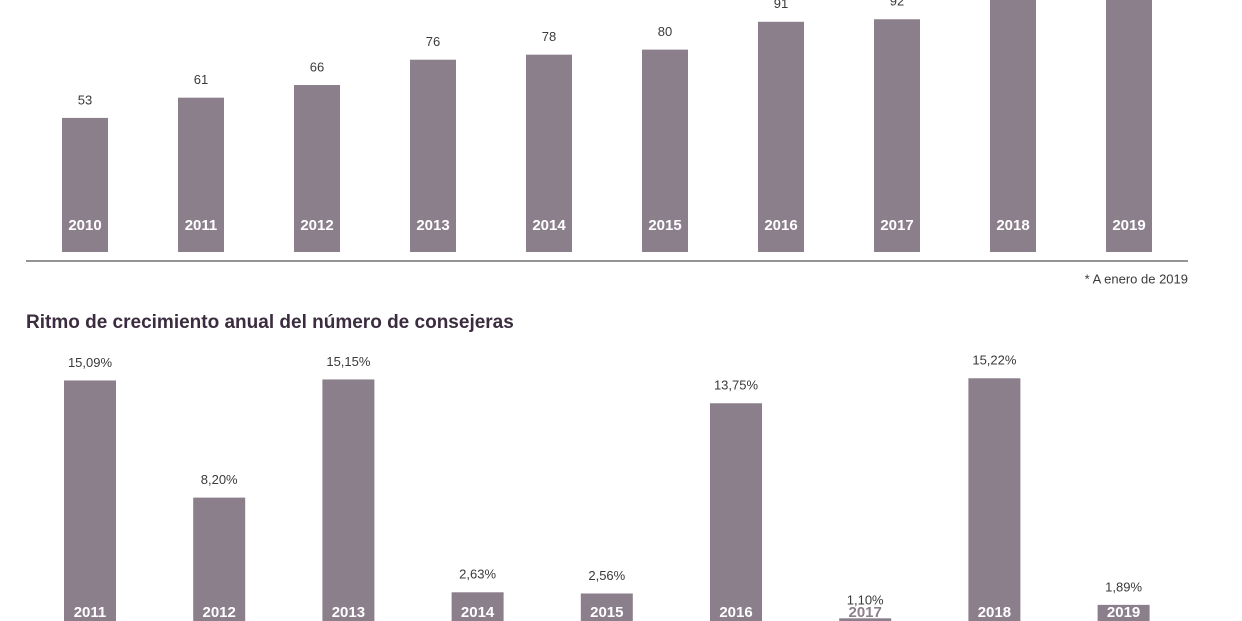 The height and width of the screenshot is (621, 1242). Describe the element at coordinates (665, 31) in the screenshot. I see `value-label: 80` at that location.